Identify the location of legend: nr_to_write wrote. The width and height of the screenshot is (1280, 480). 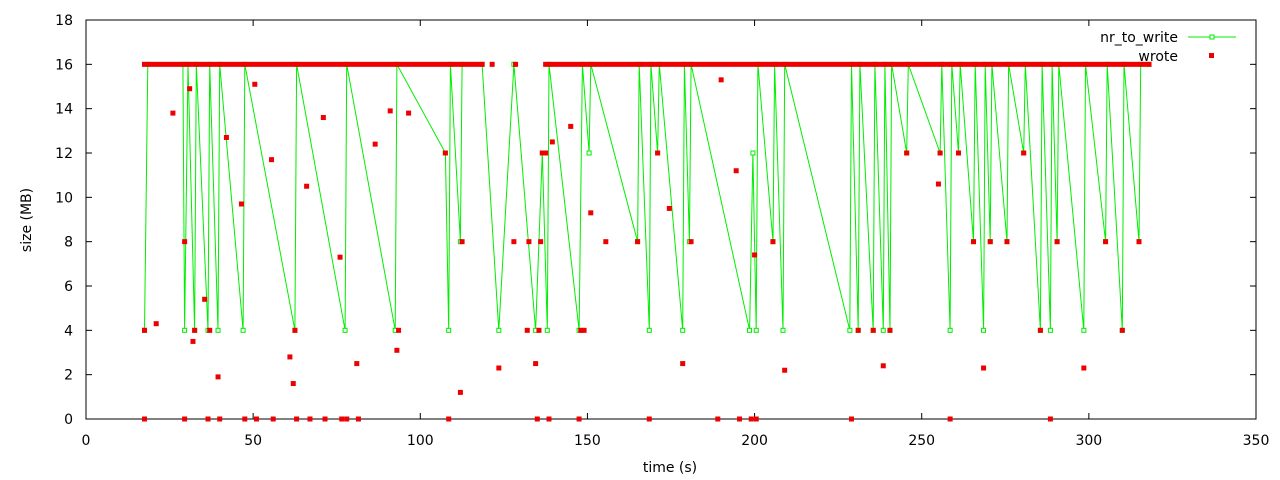
(1168, 47).